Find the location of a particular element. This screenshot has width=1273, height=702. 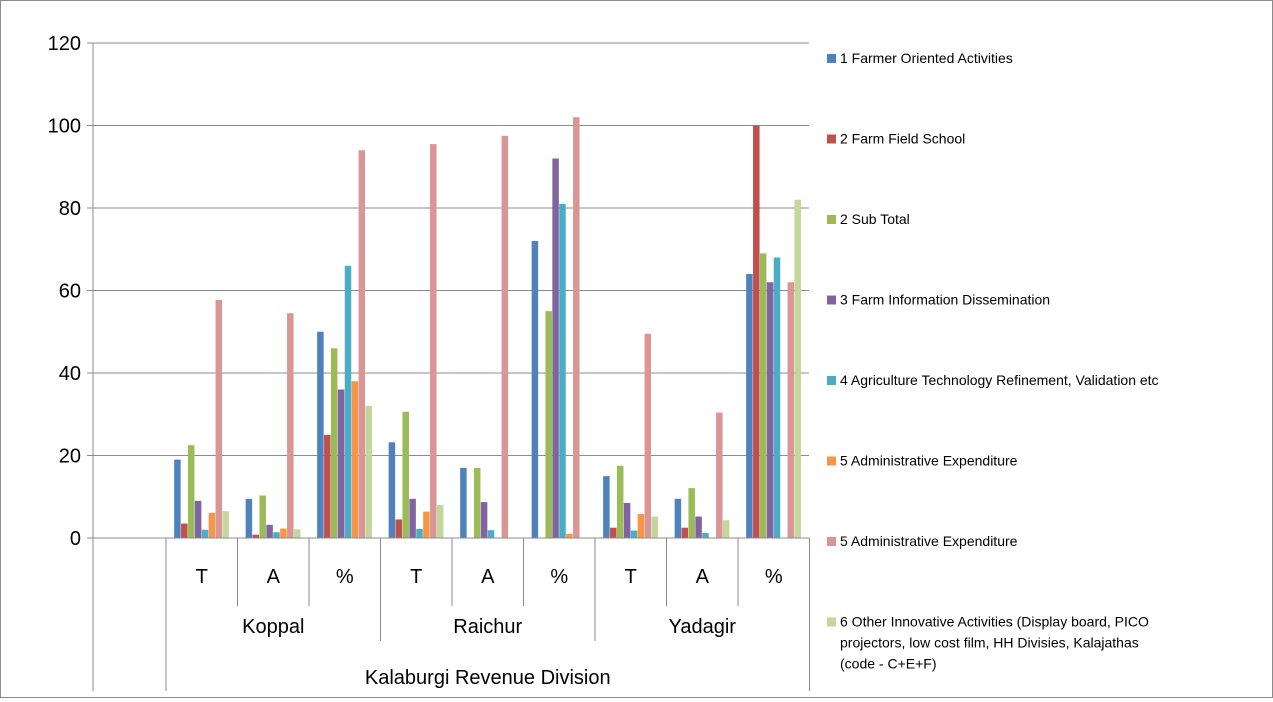

y-tick-label: 20 is located at coordinates (70, 457).